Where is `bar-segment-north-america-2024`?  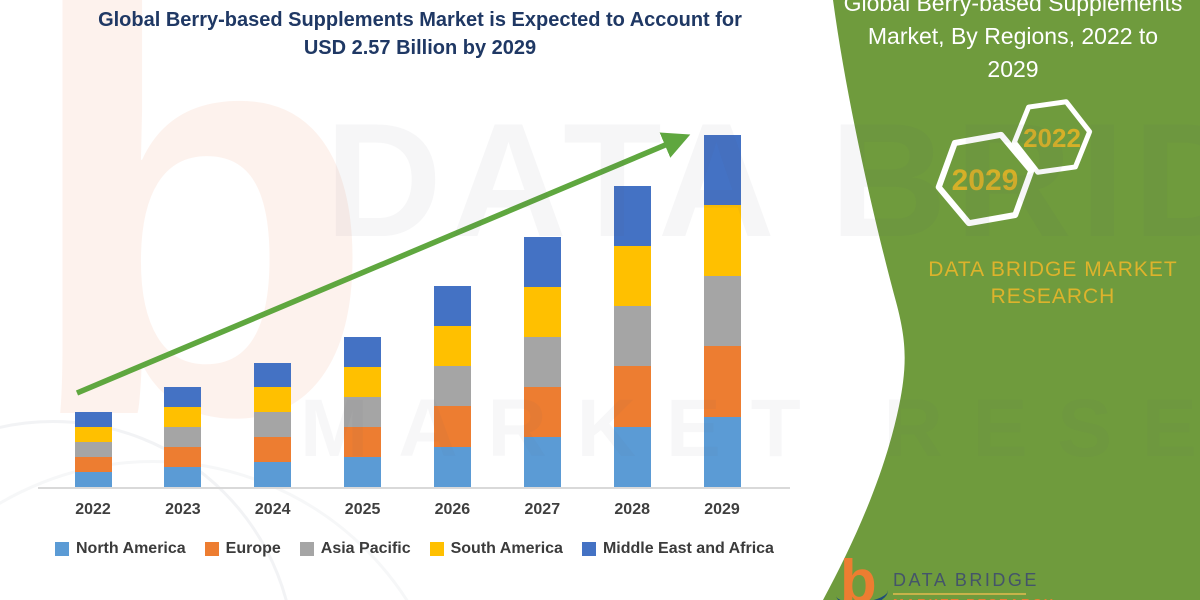
bar-segment-north-america-2024 is located at coordinates (273, 474).